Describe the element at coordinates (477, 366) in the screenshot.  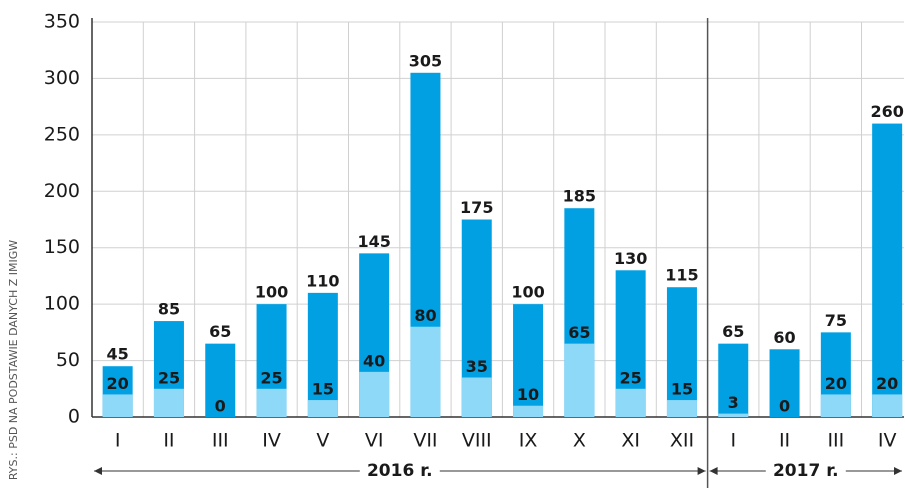
I see `part-label: 35` at that location.